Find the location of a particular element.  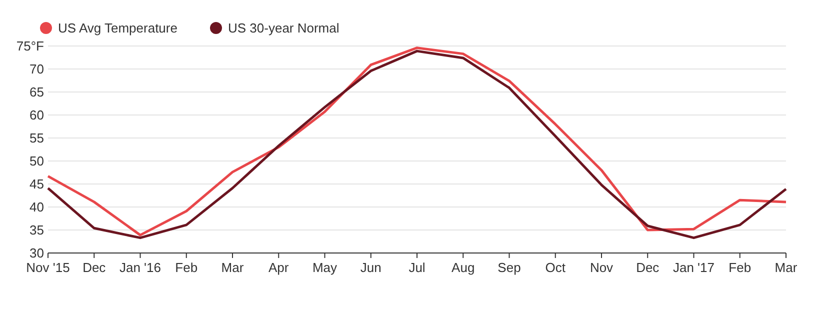

legend-label: US Avg Temperature is located at coordinates (118, 28).